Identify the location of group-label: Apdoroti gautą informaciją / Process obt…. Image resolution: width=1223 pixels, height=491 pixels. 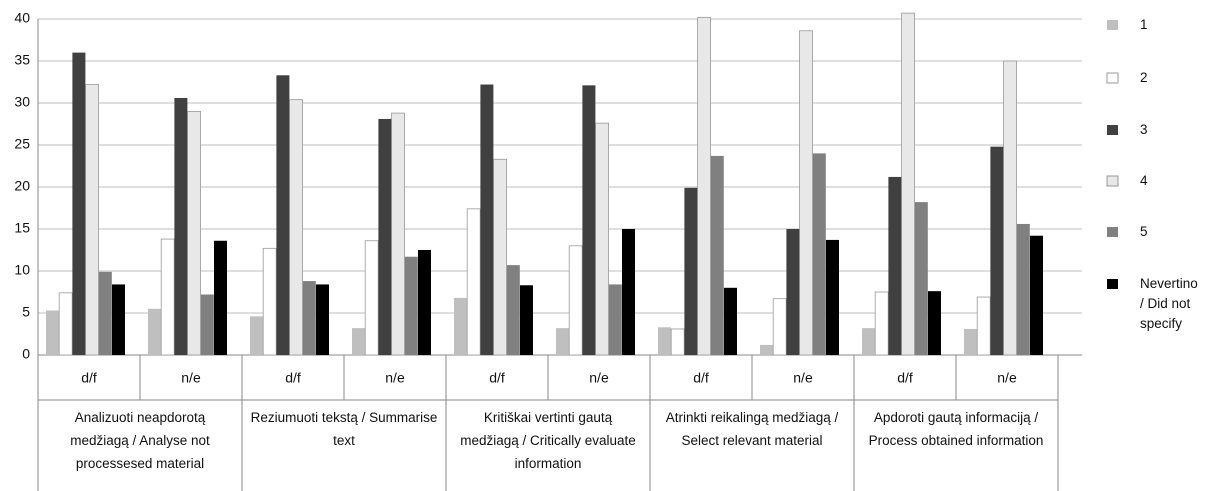
(956, 429).